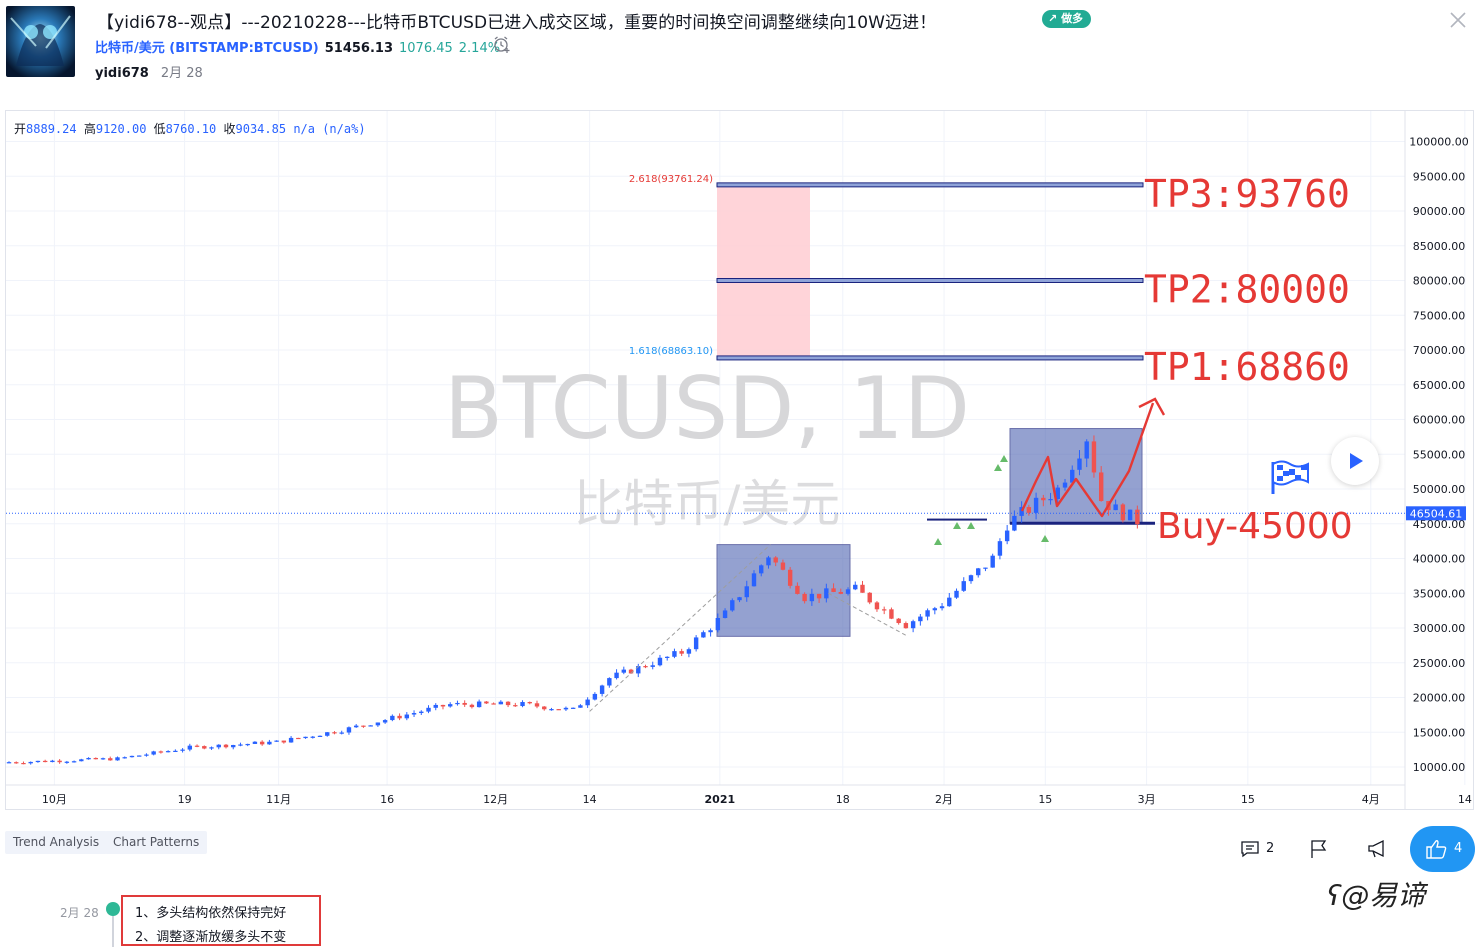  What do you see at coordinates (843, 799) in the screenshot?
I see `time-tick-label: 18` at bounding box center [843, 799].